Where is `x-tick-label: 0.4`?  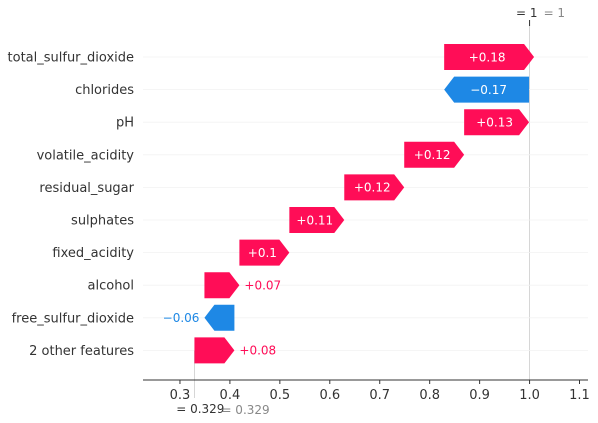
x-tick-label: 0.4 is located at coordinates (230, 395).